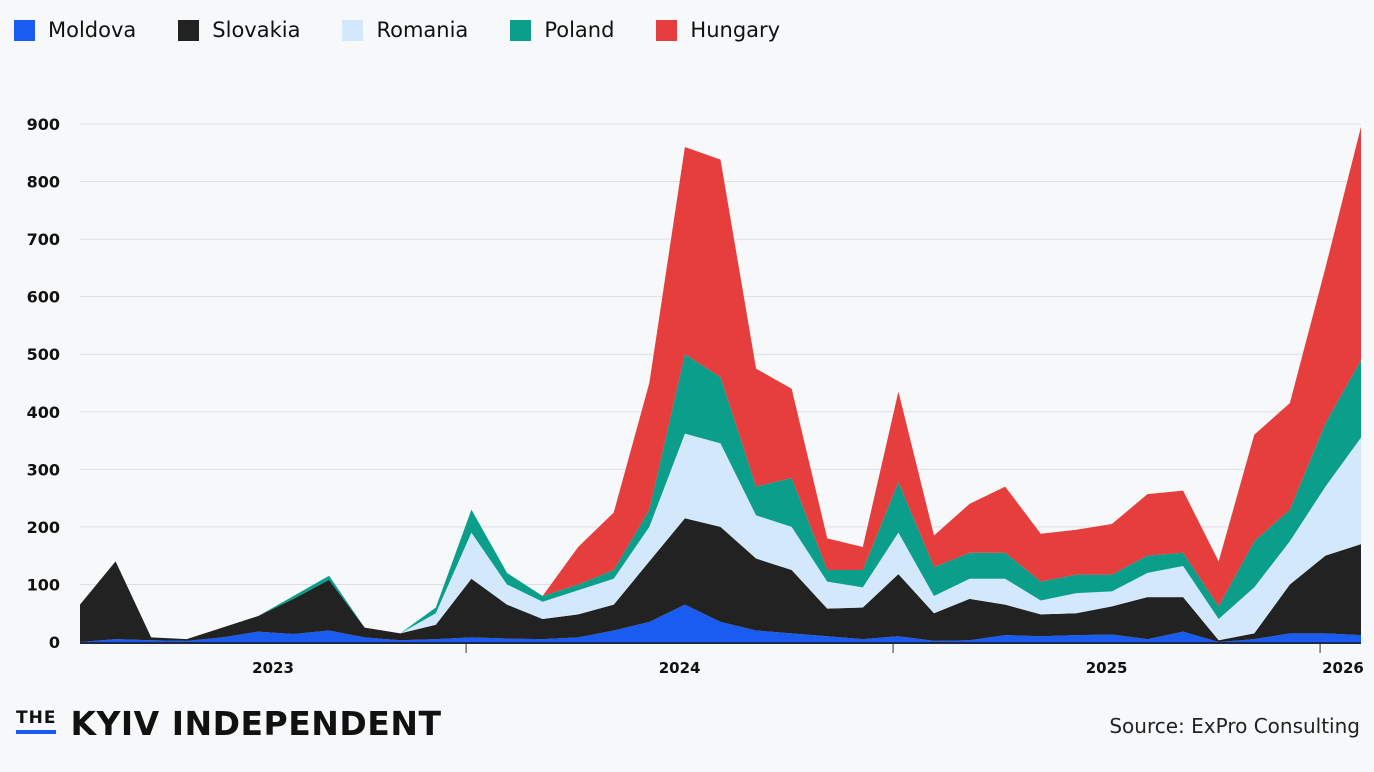  Describe the element at coordinates (256, 723) in the screenshot. I see `logo-name: KYIV INDEPENDENT` at that location.